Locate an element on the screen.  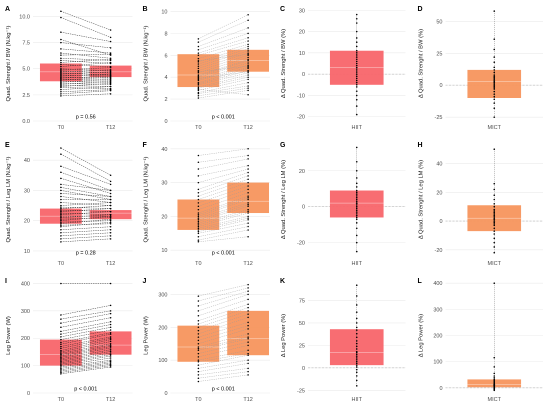
y-tick-label: 25 is located at coordinates (439, 54).